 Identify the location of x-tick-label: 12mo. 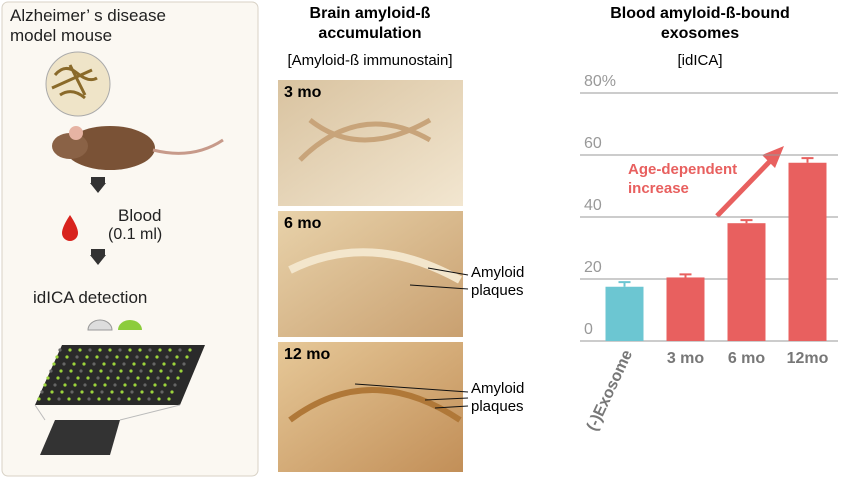
(808, 358).